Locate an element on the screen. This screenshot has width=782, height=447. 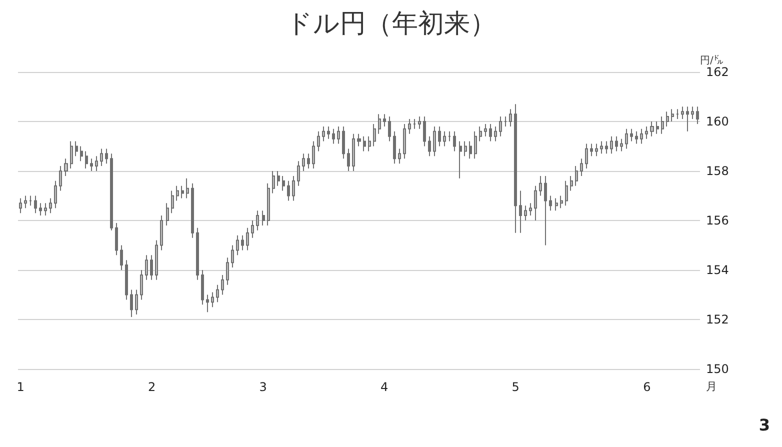
x-axis-title: 月 is located at coordinates (711, 386).